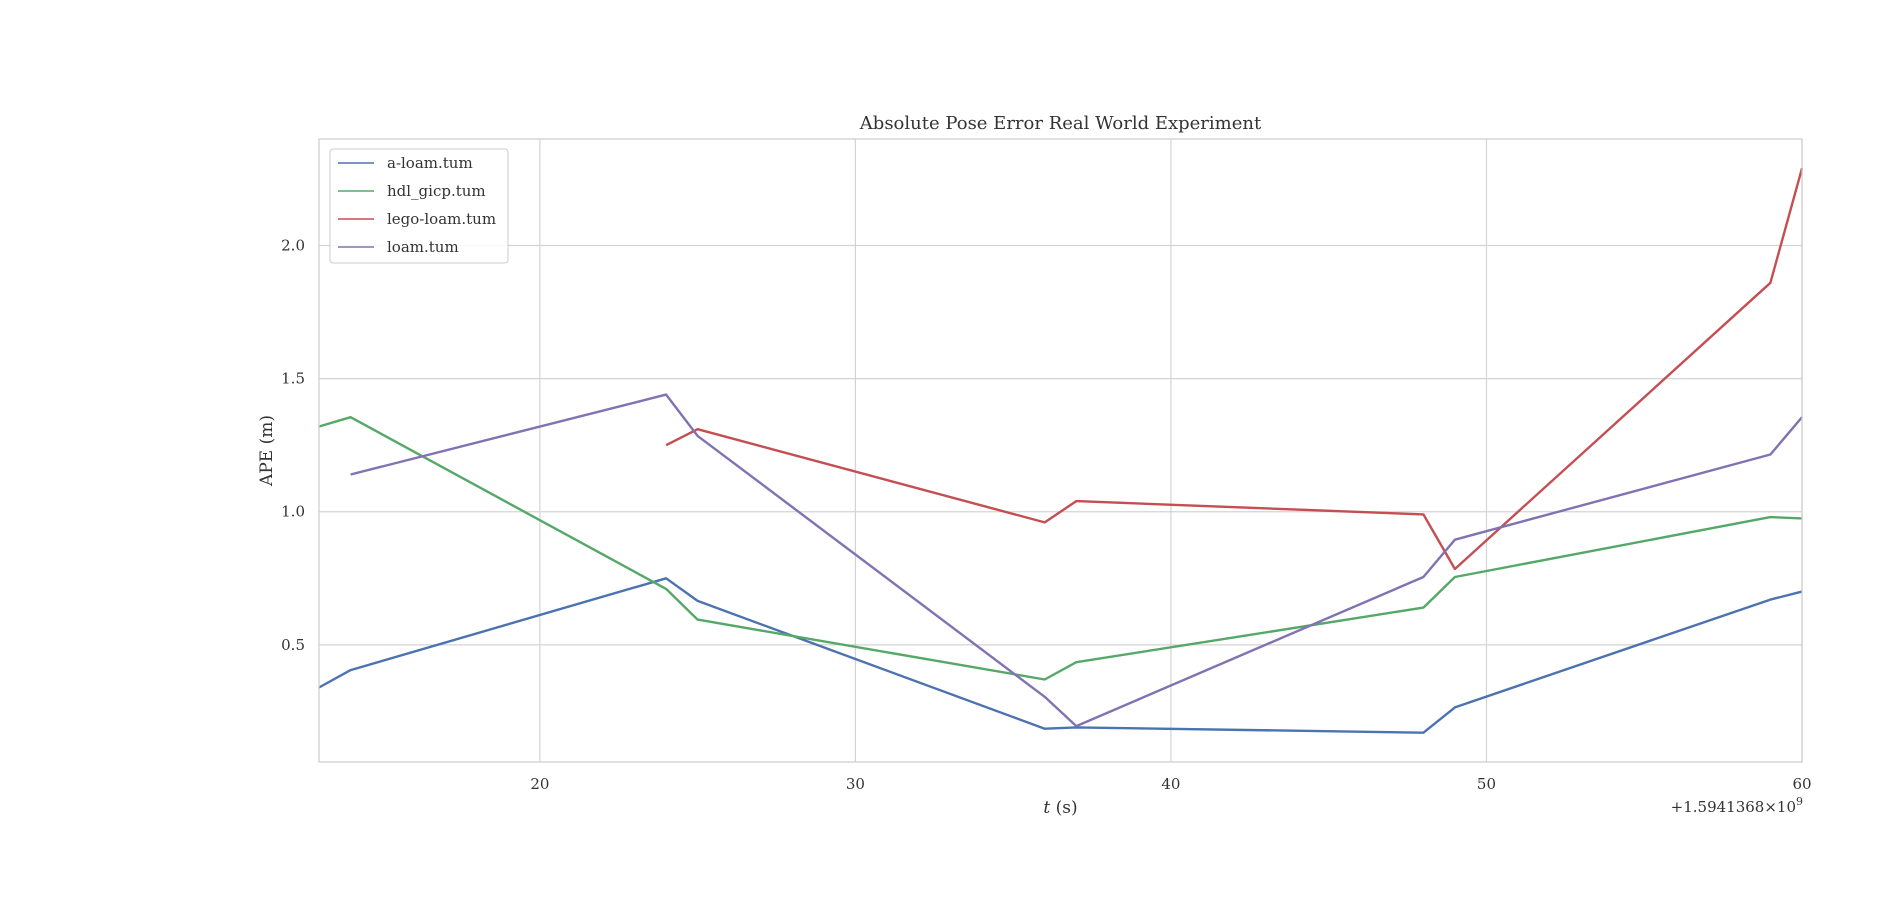  What do you see at coordinates (539, 784) in the screenshot?
I see `x-tick-label: 20` at bounding box center [539, 784].